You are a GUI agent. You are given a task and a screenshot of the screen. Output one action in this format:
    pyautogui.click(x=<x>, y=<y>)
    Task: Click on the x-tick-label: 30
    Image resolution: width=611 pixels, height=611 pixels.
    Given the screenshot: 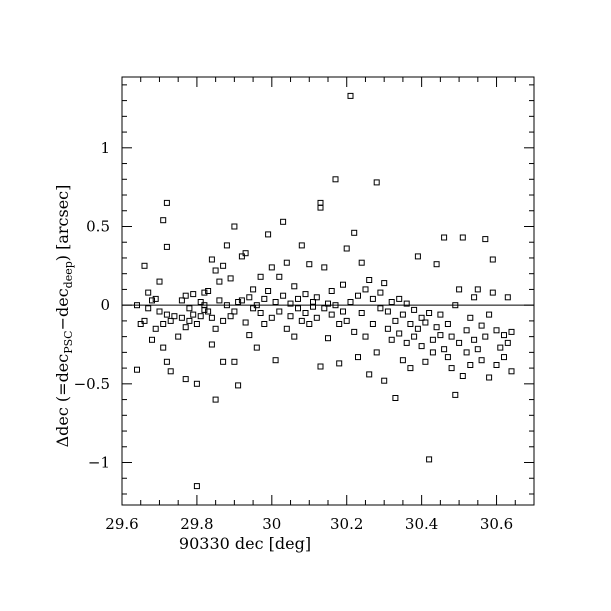 What is the action you would take?
    pyautogui.click(x=271, y=524)
    